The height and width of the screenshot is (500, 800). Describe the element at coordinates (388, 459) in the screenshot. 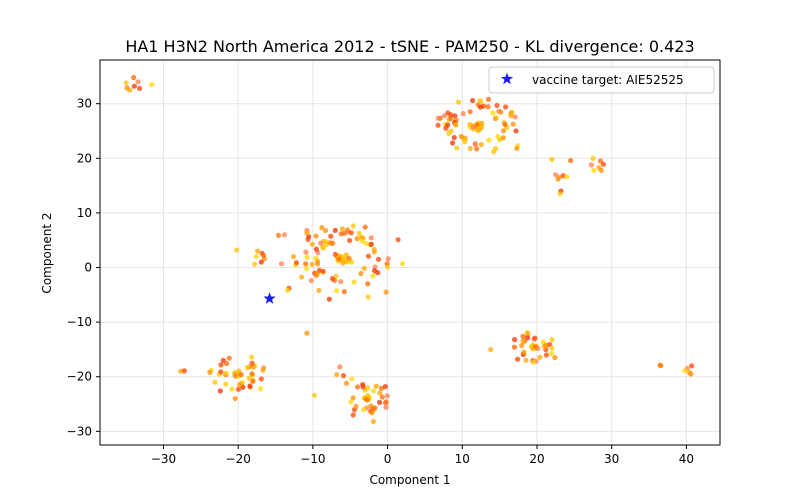

I see `x-tick-label: 0` at that location.